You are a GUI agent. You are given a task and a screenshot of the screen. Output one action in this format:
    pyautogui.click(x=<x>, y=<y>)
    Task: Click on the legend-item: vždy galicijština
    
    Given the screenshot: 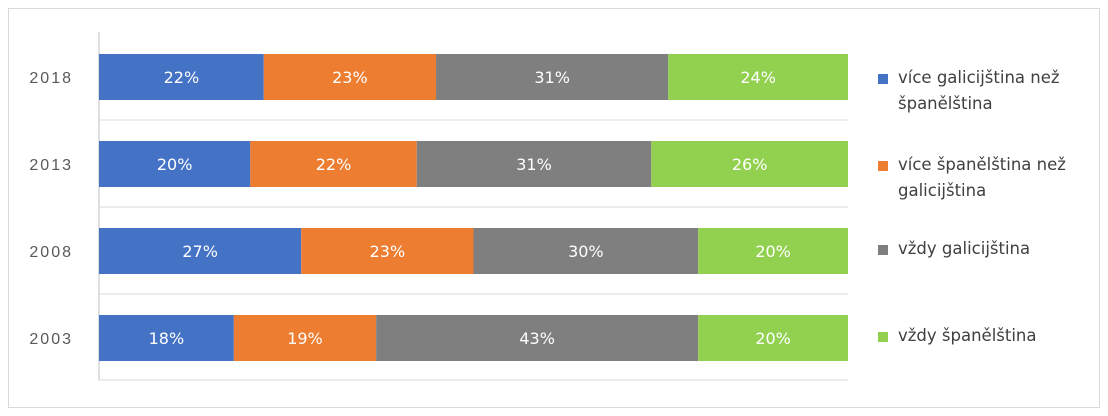 What is the action you would take?
    pyautogui.click(x=985, y=249)
    